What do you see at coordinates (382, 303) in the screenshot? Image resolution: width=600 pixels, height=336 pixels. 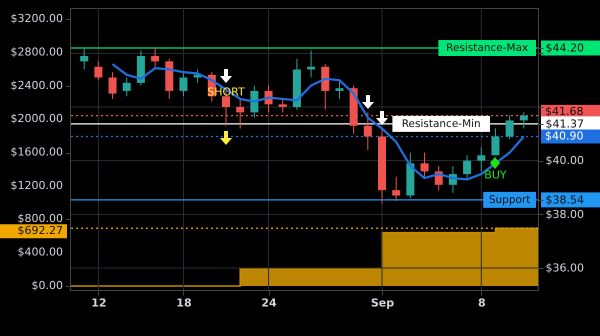 I see `x-tick-label: Sep` at bounding box center [382, 303].